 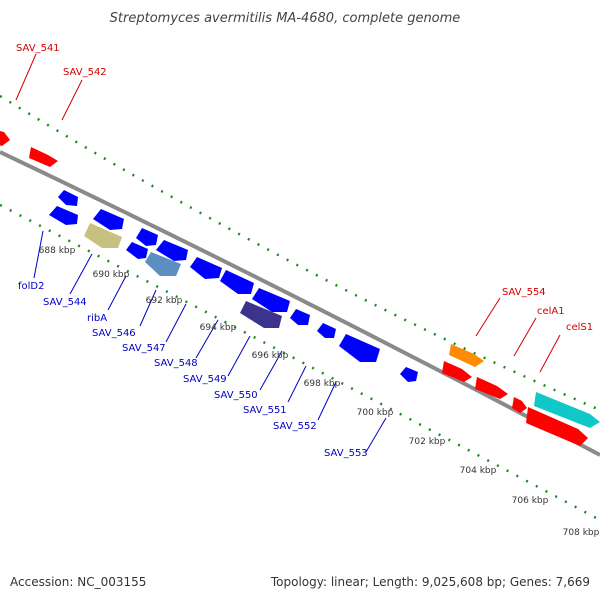 What do you see at coordinates (57, 251) in the screenshot?
I see `scale-label-688: 688 kbp` at bounding box center [57, 251].